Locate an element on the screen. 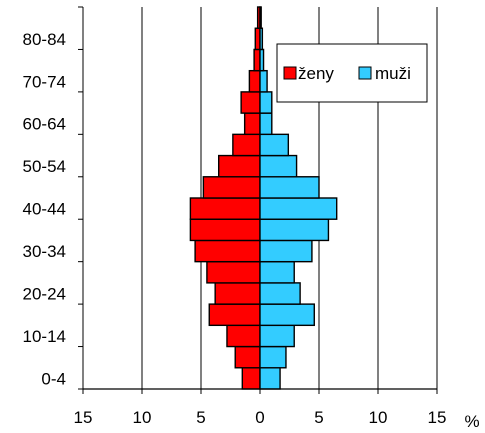  y-tick-label: 10-14 is located at coordinates (44, 336).